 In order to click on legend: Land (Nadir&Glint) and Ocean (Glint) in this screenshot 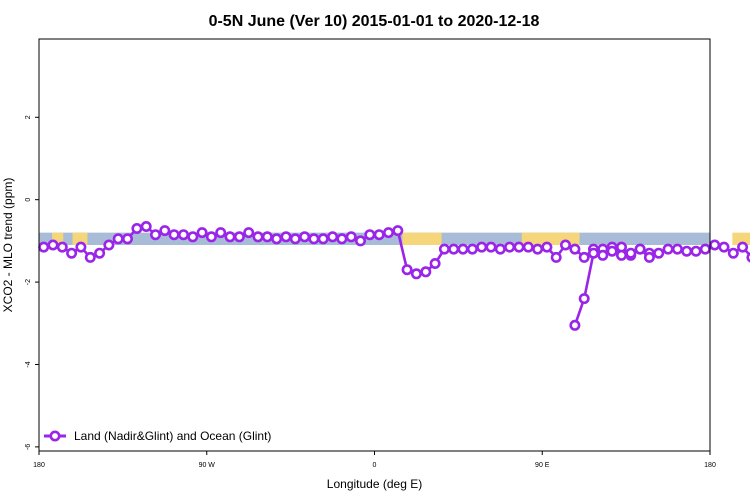, I will do `click(157, 436)`.